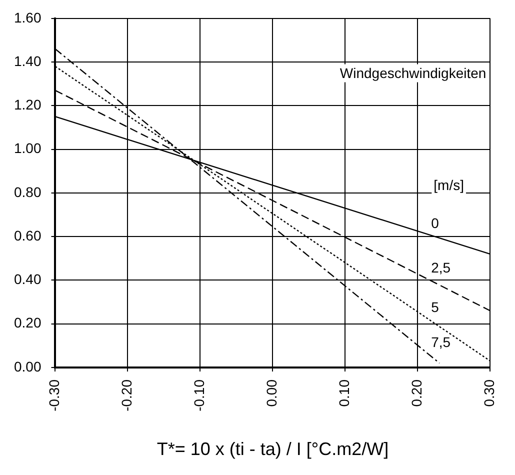  What do you see at coordinates (449, 184) in the screenshot?
I see `annotation: [m/s]` at bounding box center [449, 184].